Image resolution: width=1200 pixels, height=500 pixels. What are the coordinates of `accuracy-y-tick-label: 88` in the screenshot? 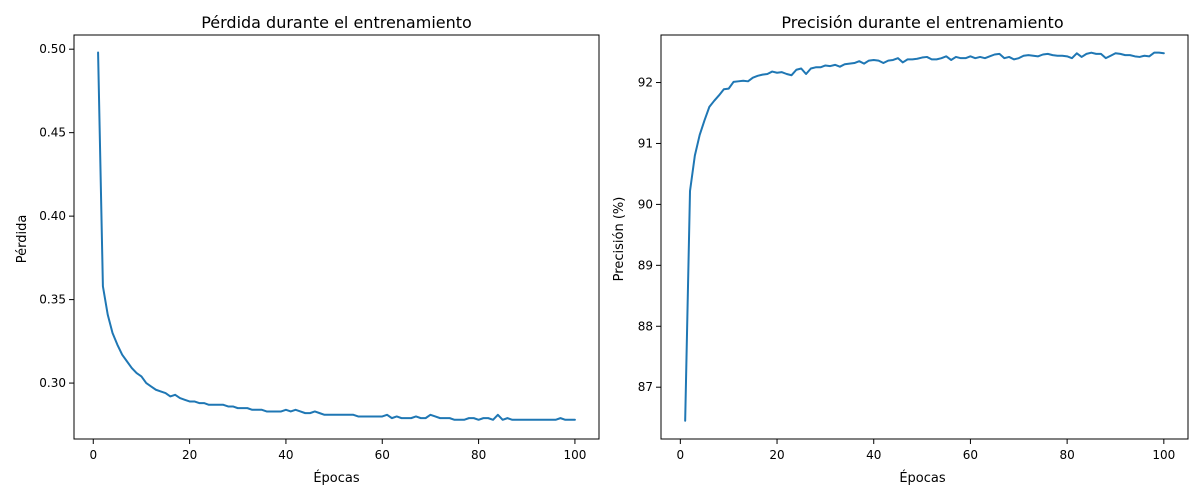 It's located at (645, 326).